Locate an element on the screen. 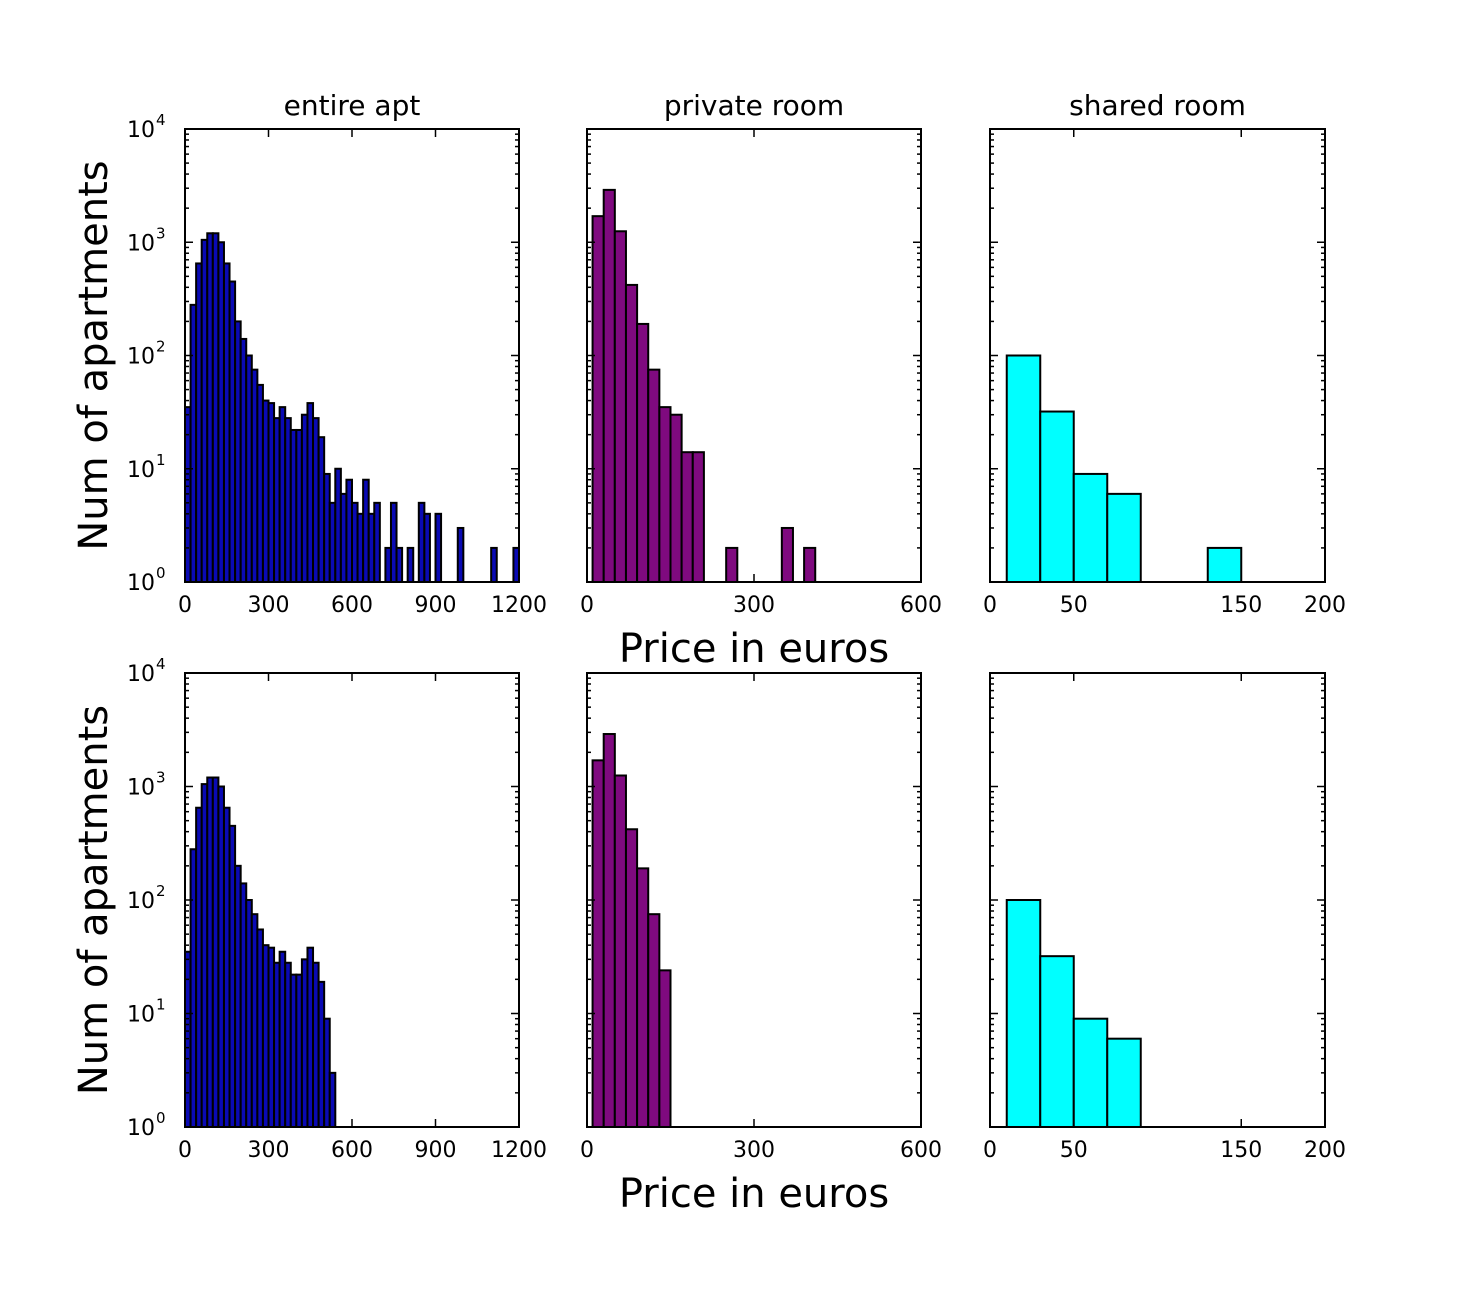  bars-top-private is located at coordinates (704, 386).